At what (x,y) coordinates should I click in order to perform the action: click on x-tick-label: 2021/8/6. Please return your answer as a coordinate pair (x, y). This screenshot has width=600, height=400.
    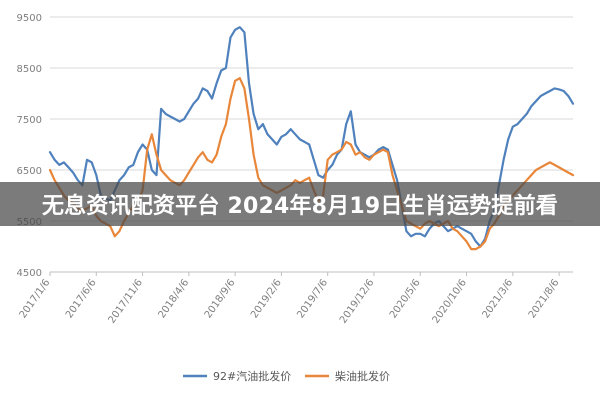
    Looking at the image, I should click on (544, 298).